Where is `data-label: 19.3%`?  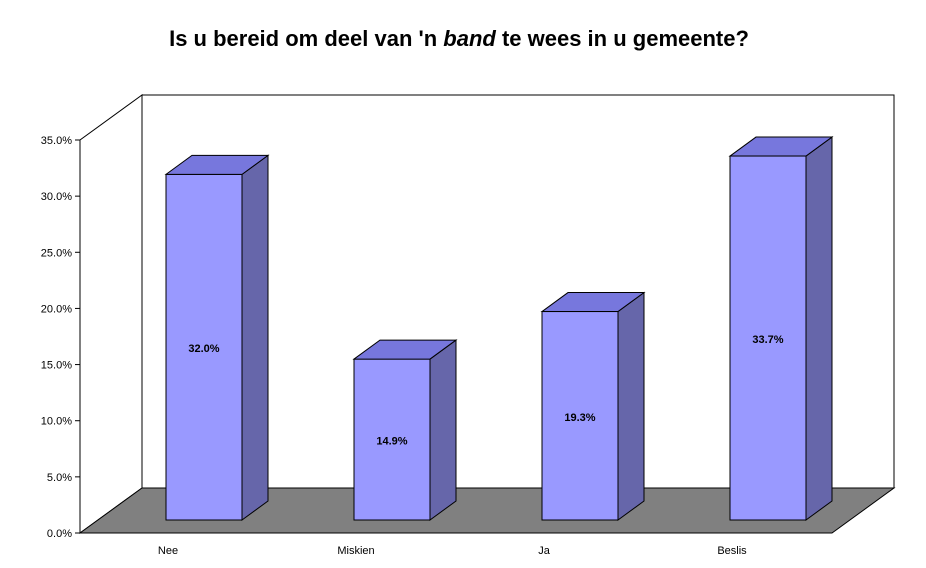
data-label: 19.3% is located at coordinates (579, 418).